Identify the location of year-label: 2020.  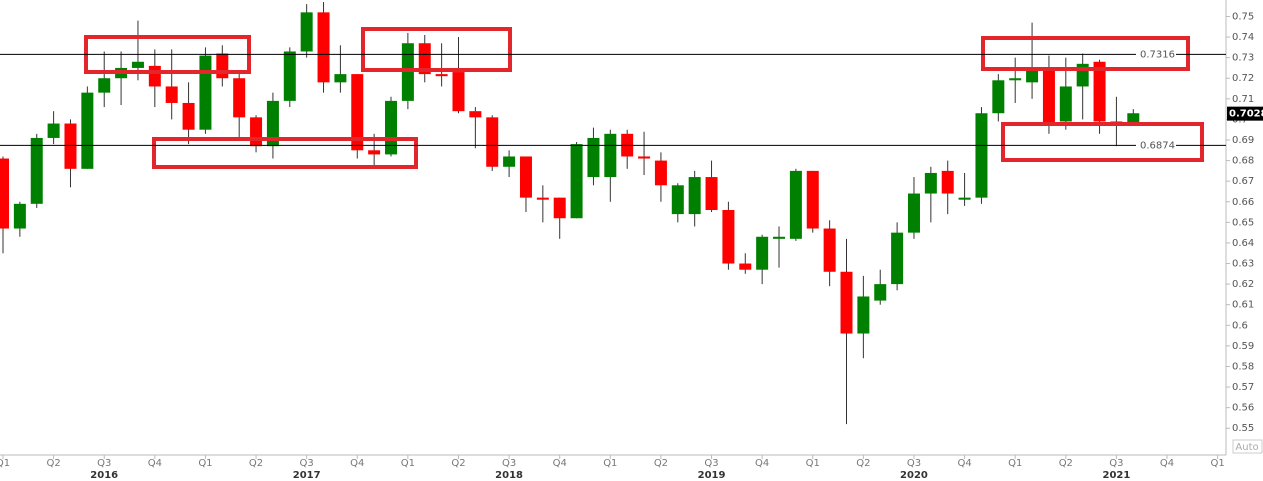
(914, 475).